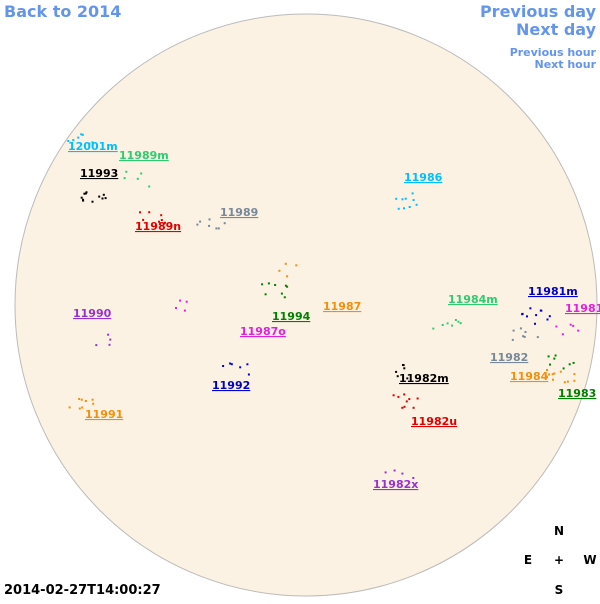 Image resolution: width=600 pixels, height=604 pixels. I want to click on region-label: 11990, so click(92, 313).